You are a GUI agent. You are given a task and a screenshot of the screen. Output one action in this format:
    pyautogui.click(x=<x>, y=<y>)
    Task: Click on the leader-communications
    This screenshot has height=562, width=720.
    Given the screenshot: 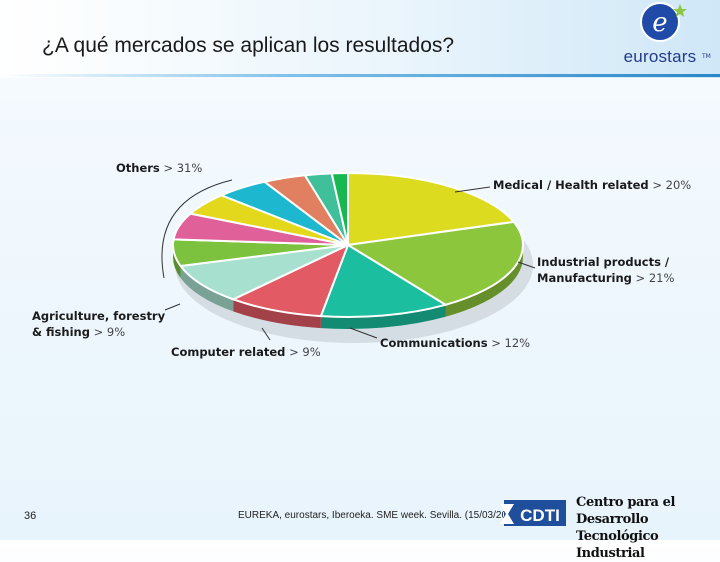 What is the action you would take?
    pyautogui.click(x=363, y=333)
    